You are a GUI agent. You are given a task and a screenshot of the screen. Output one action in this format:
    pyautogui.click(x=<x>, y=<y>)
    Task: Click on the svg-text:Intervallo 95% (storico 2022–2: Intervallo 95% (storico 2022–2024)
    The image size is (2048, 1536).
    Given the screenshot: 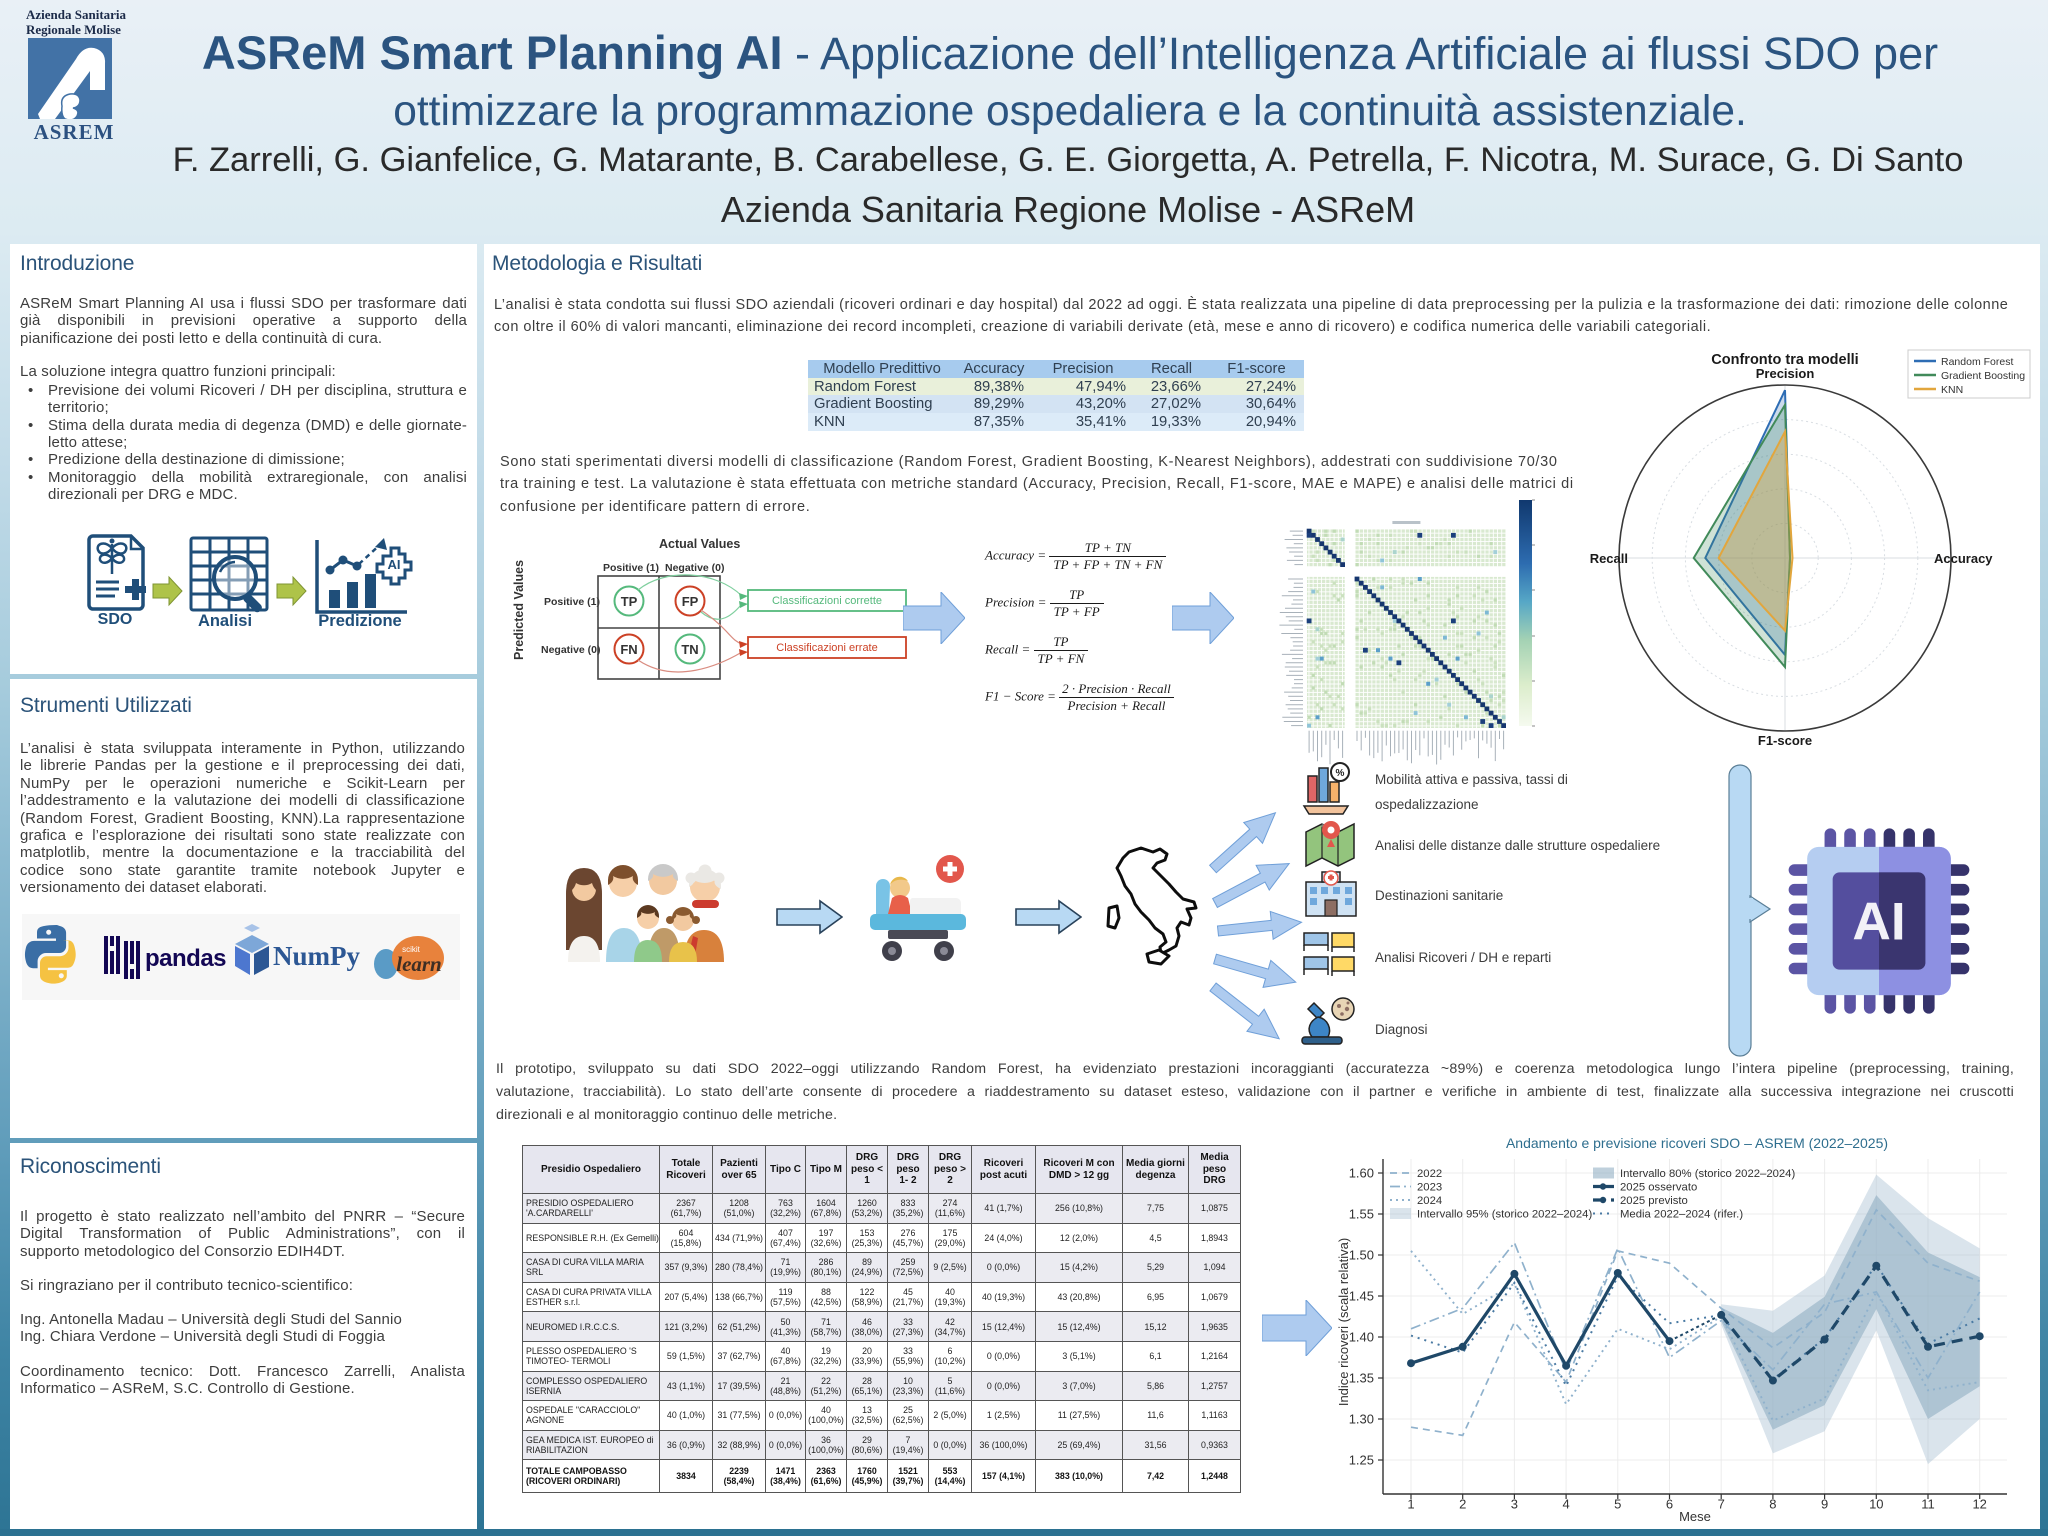 What is the action you would take?
    pyautogui.click(x=1504, y=1215)
    